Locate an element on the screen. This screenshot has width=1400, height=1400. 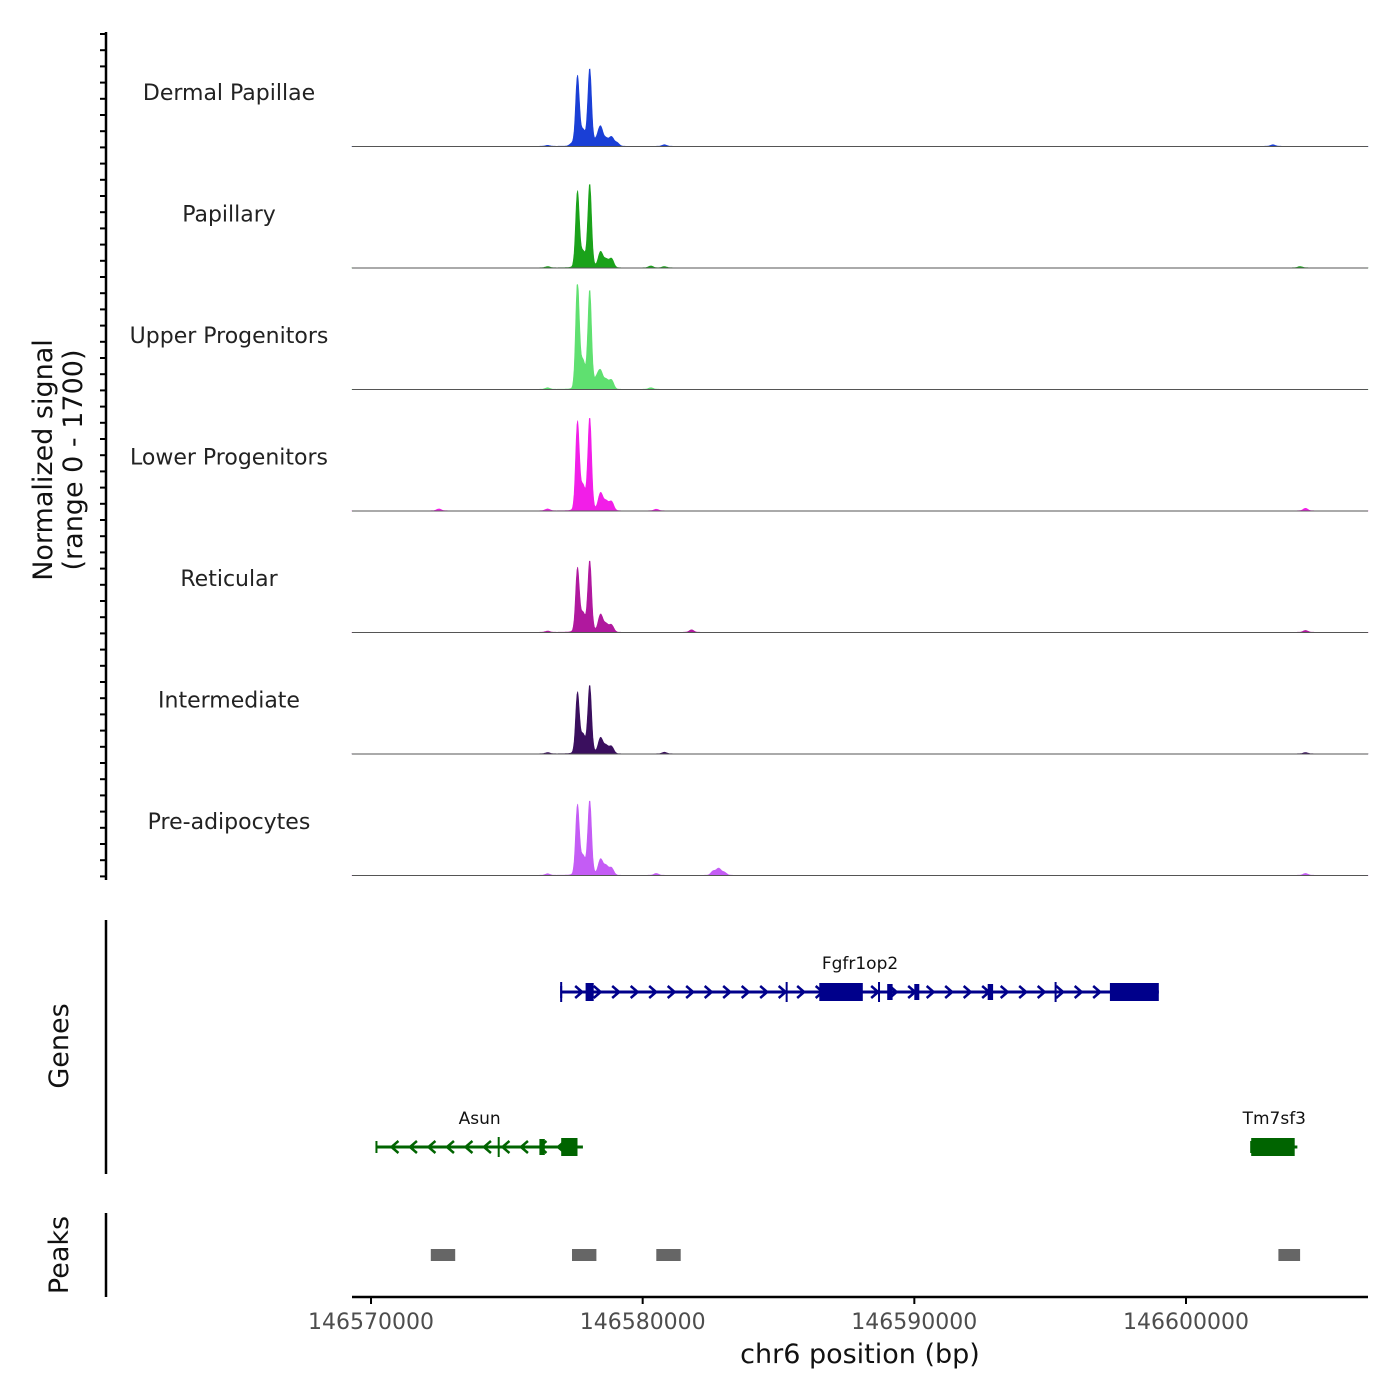
genes-panel-label: Genes is located at coordinates (59, 1045).